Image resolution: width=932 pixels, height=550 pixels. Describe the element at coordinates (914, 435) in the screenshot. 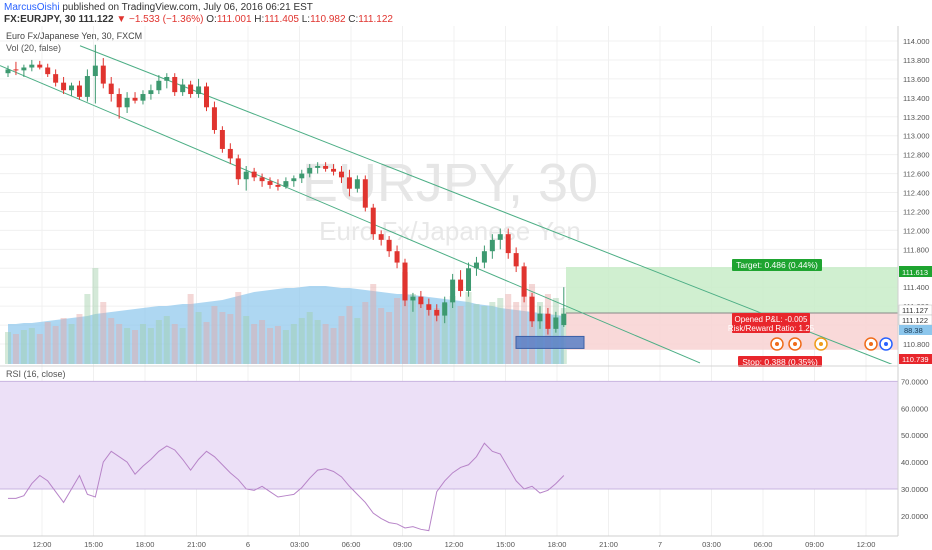

I see `rsi-tick-label: 50.0000` at that location.